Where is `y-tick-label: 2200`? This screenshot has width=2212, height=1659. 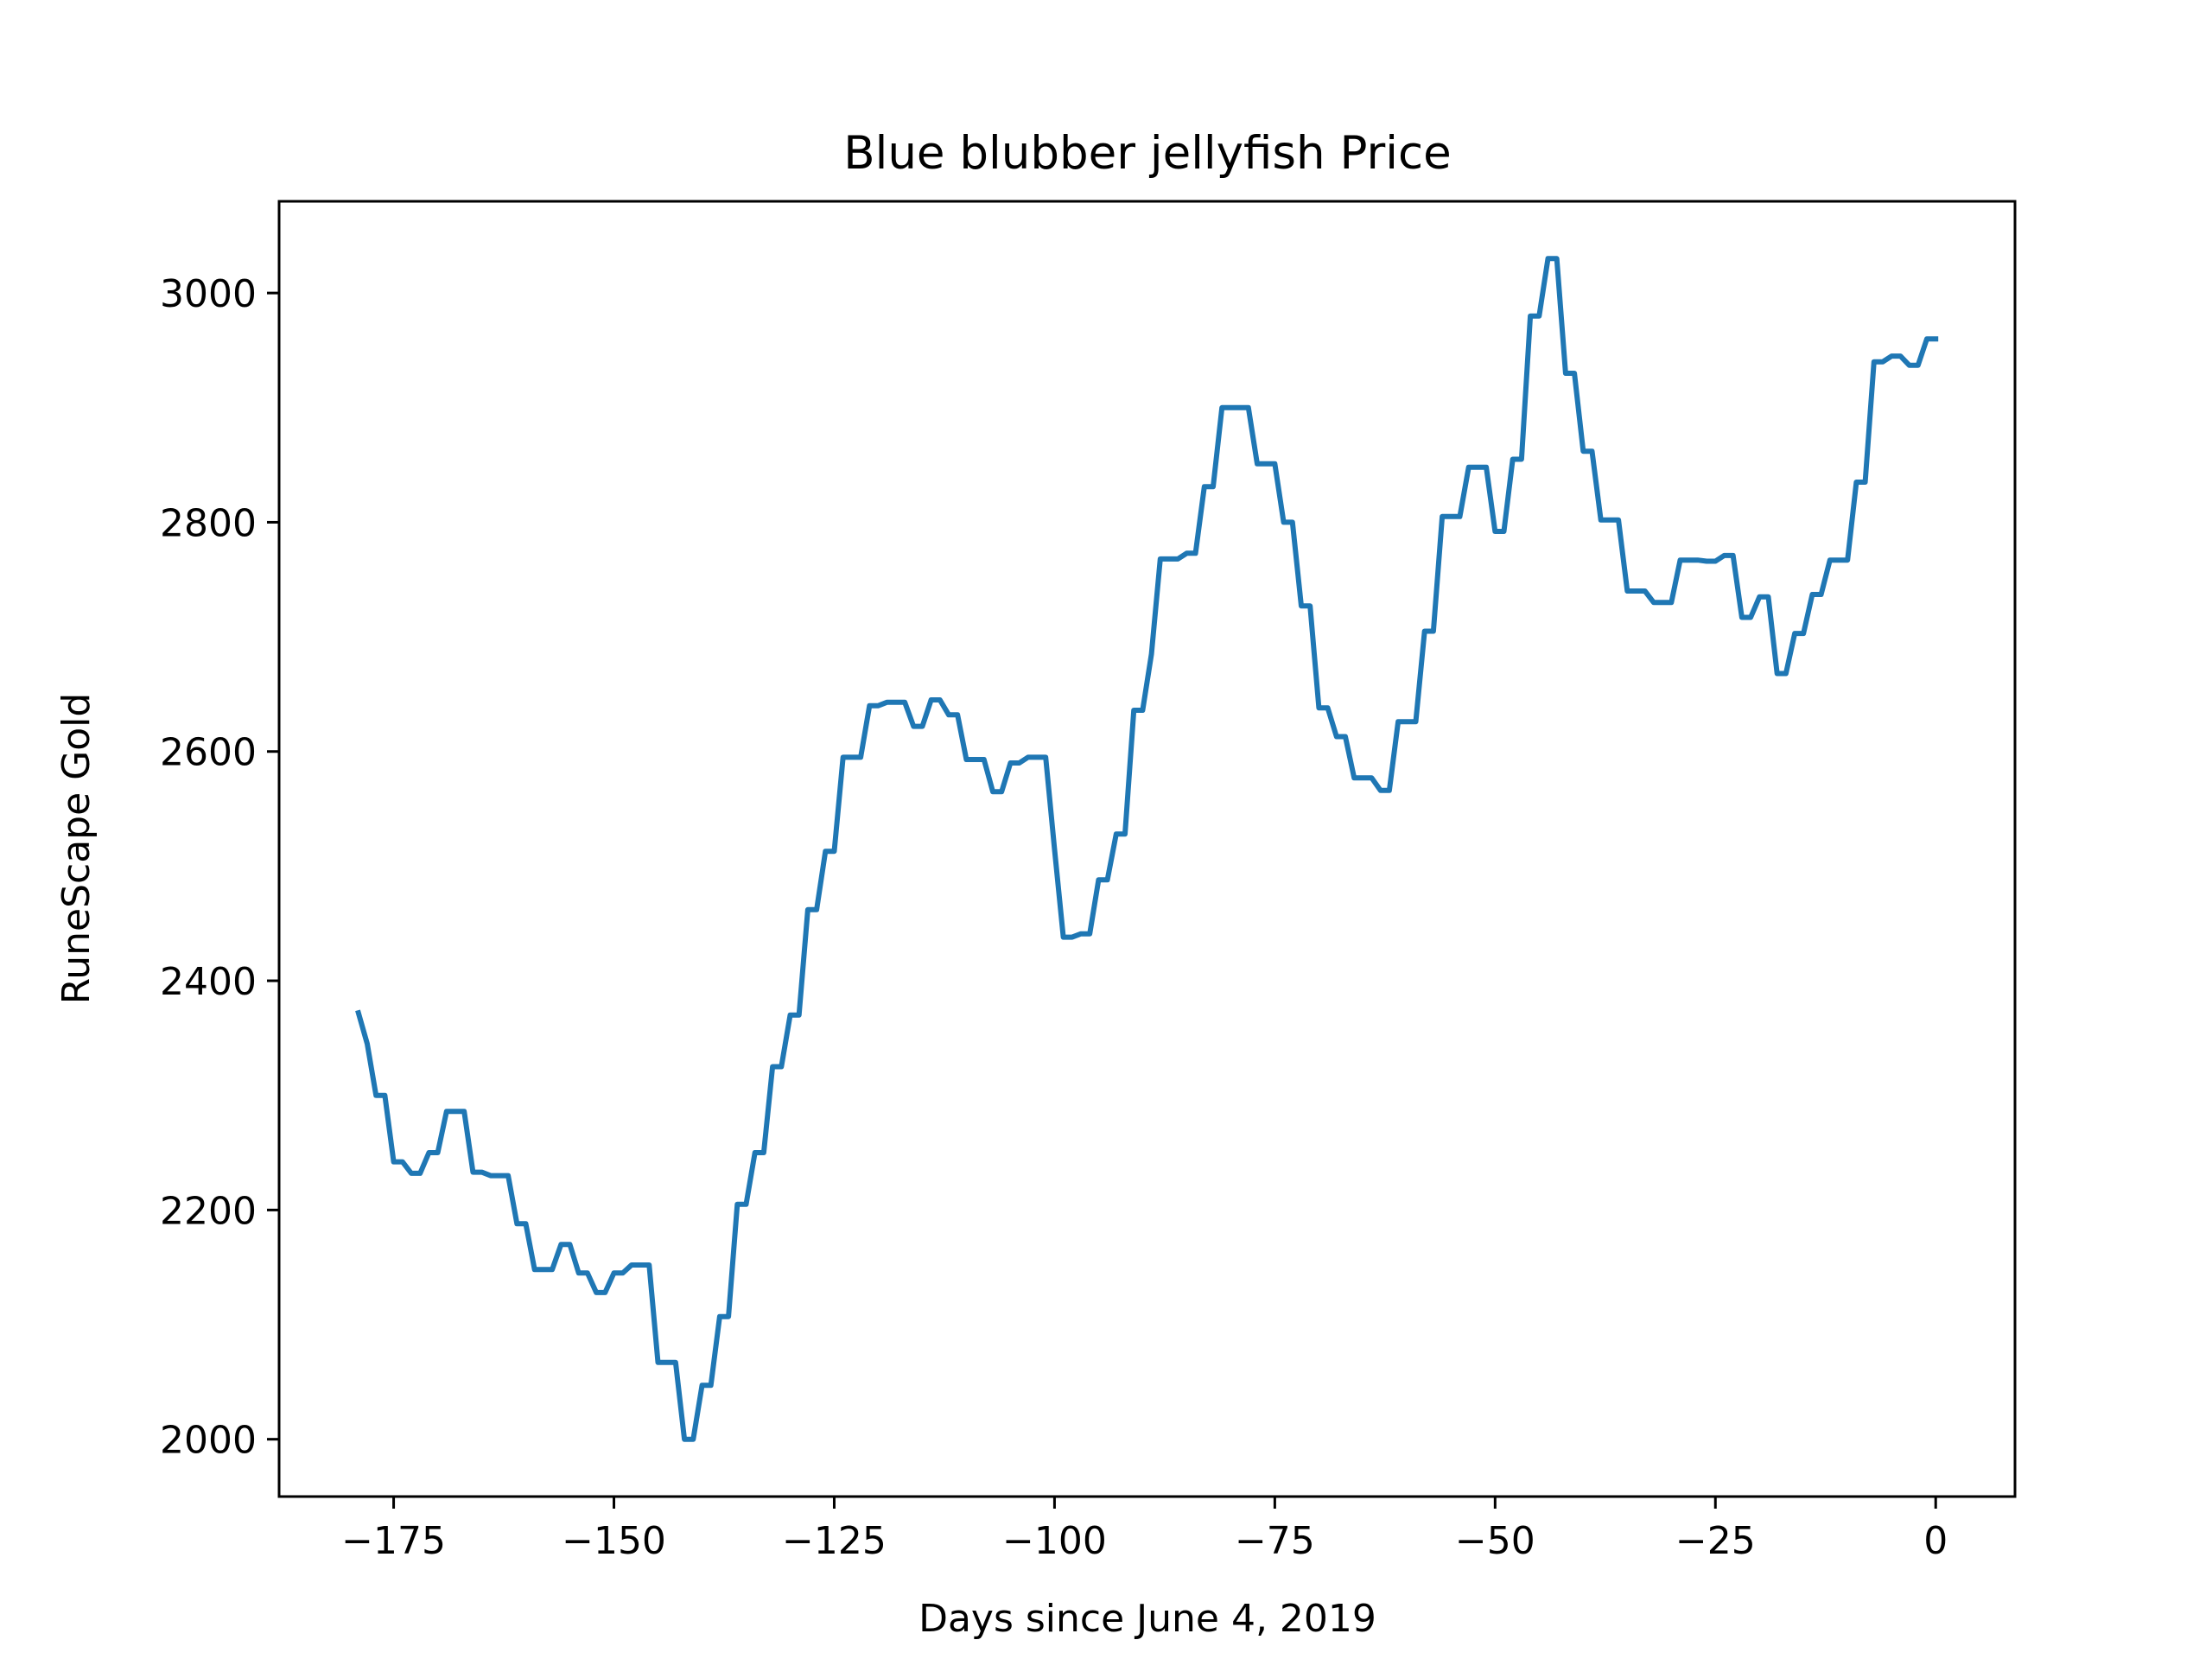
y-tick-label: 2200 is located at coordinates (208, 1211).